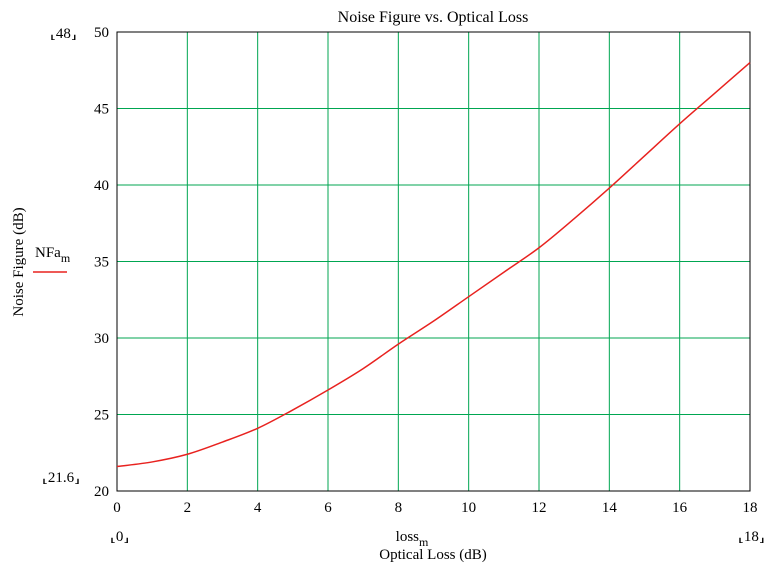 The height and width of the screenshot is (573, 767). I want to click on y-axis-label: Noise Figure (dB), so click(19, 261).